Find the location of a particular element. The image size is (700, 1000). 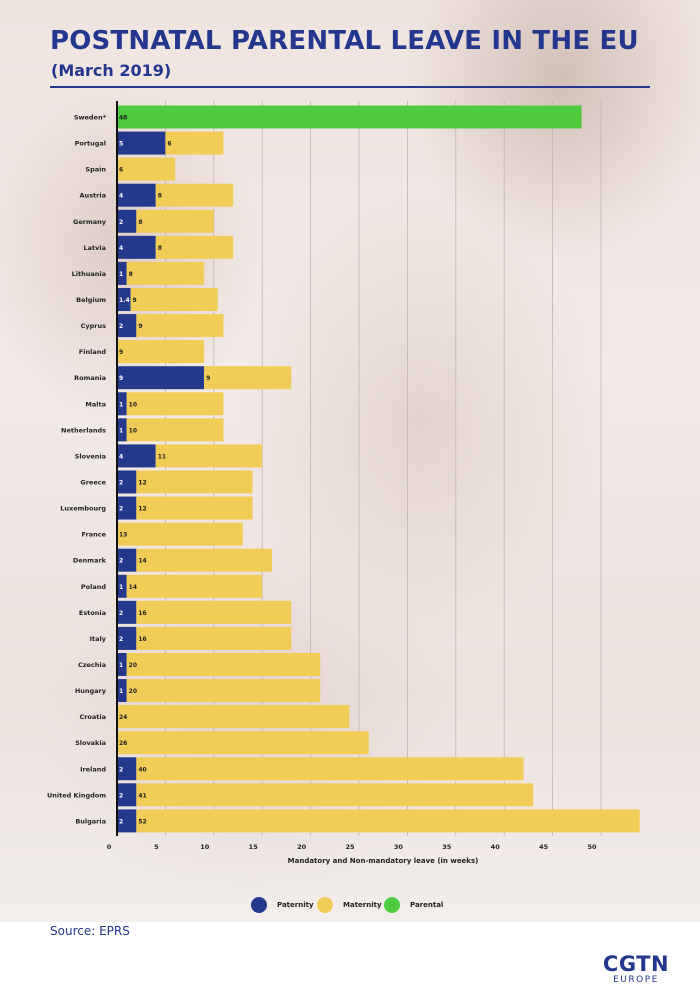

value-label-paternity-netherlands: 1 is located at coordinates (121, 430).